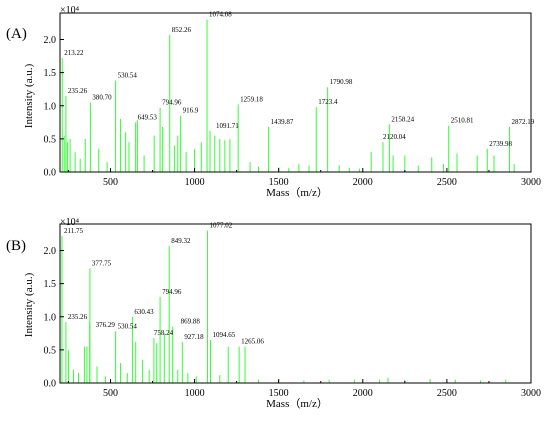 The image size is (550, 434). What do you see at coordinates (297, 192) in the screenshot?
I see `panel-a-x-axis-label: Mass（m/z）` at bounding box center [297, 192].